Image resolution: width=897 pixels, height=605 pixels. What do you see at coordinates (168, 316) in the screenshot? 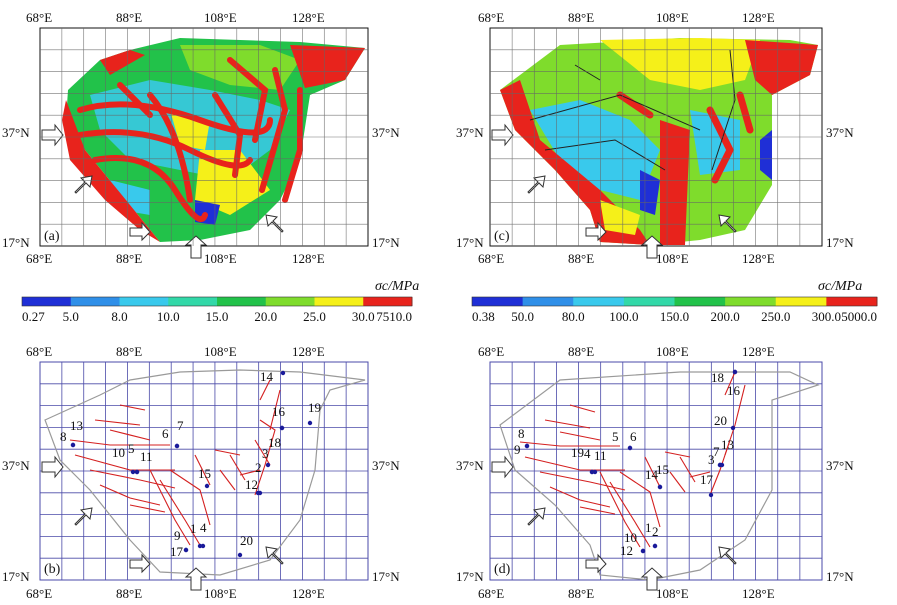
I see `colorbar-tick-label: 10.0` at bounding box center [168, 316].